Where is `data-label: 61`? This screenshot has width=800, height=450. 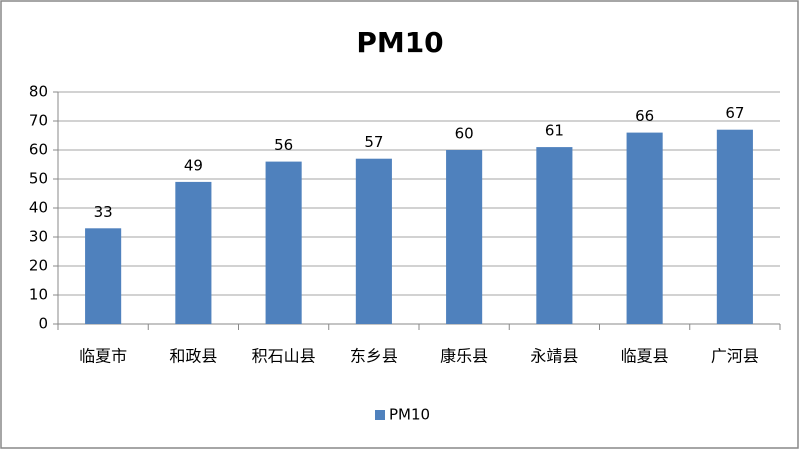 data-label: 61 is located at coordinates (554, 131).